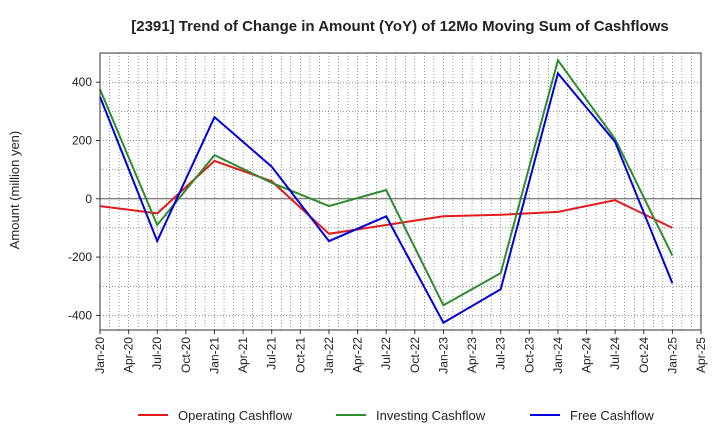 The image size is (720, 440). Describe the element at coordinates (157, 353) in the screenshot. I see `x-tick-label: Jul-20` at that location.